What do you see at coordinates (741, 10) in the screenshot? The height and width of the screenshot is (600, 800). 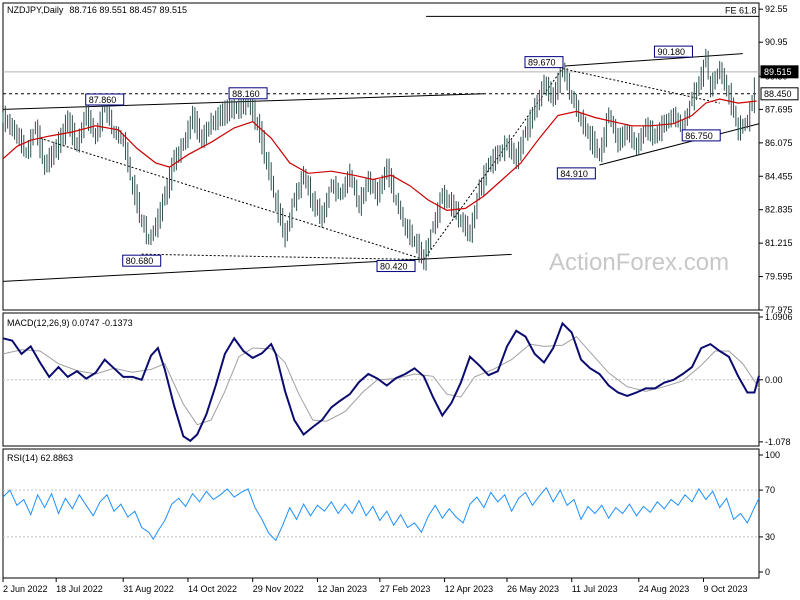 I see `level-label: FE 61.8` at bounding box center [741, 10].